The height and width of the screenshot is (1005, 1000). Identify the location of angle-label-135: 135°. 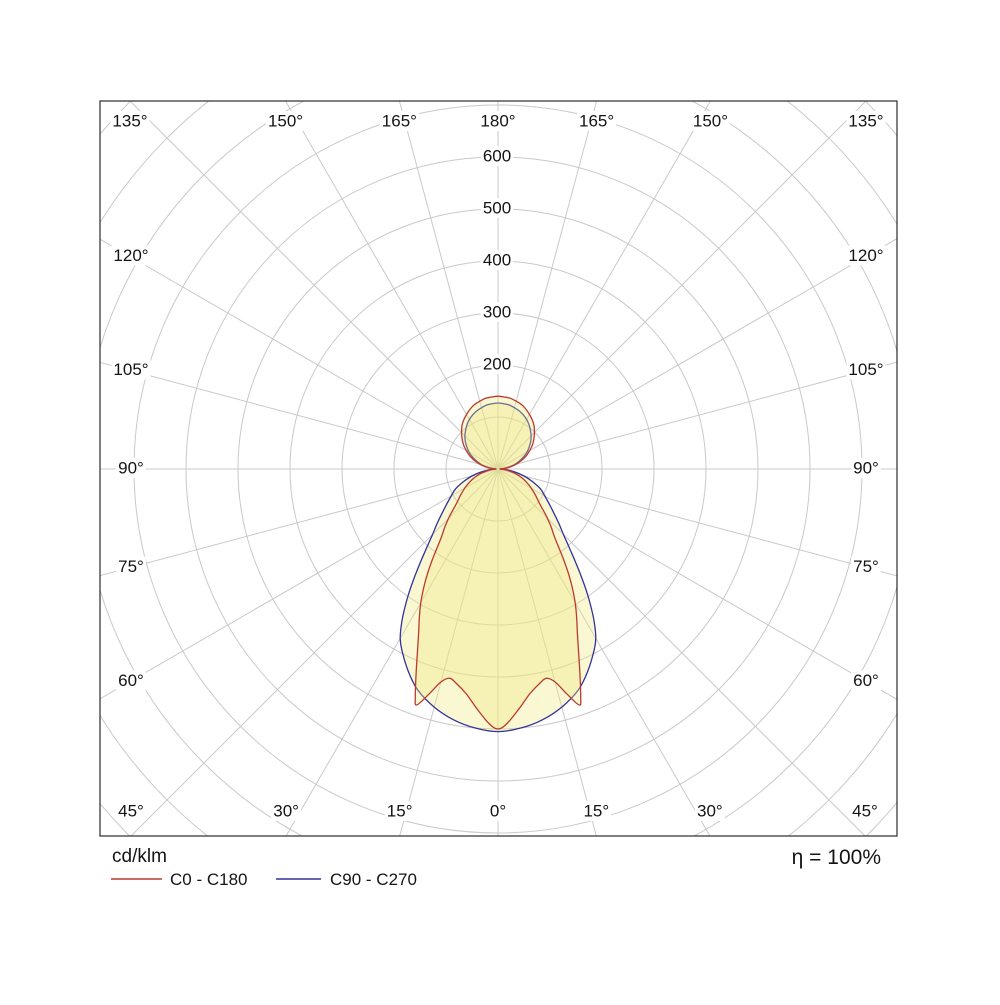
(866, 120).